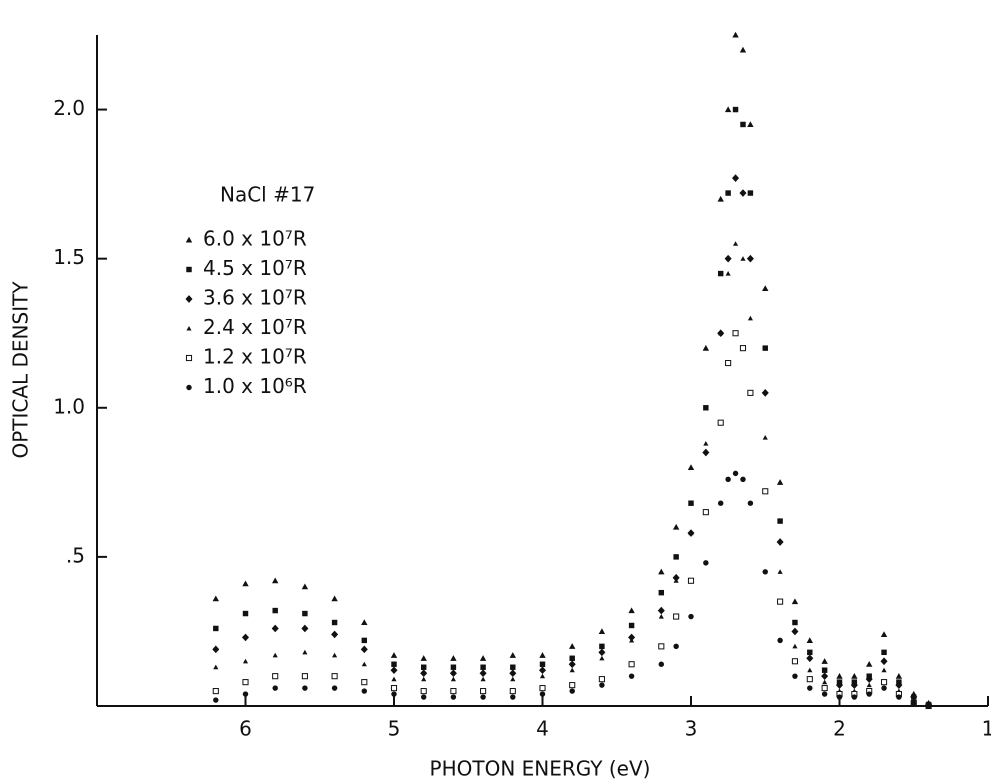 Image resolution: width=991 pixels, height=782 pixels. Describe the element at coordinates (255, 239) in the screenshot. I see `legend-label: 6.0 x 10⁷R` at that location.